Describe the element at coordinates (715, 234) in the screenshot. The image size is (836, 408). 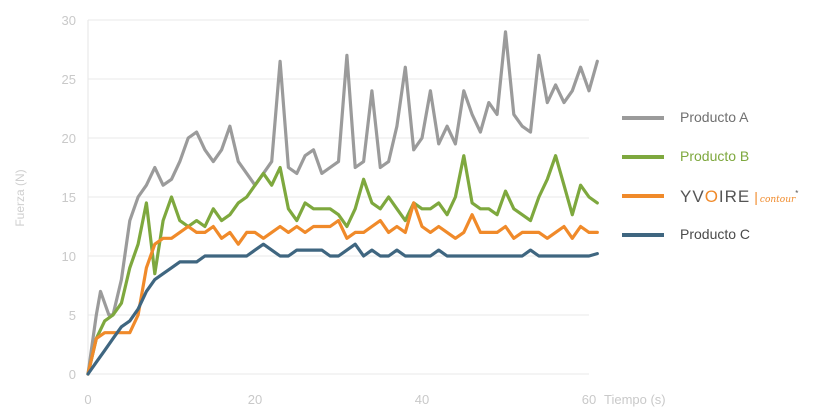
I see `legend-label-producto-c: Producto C` at that location.